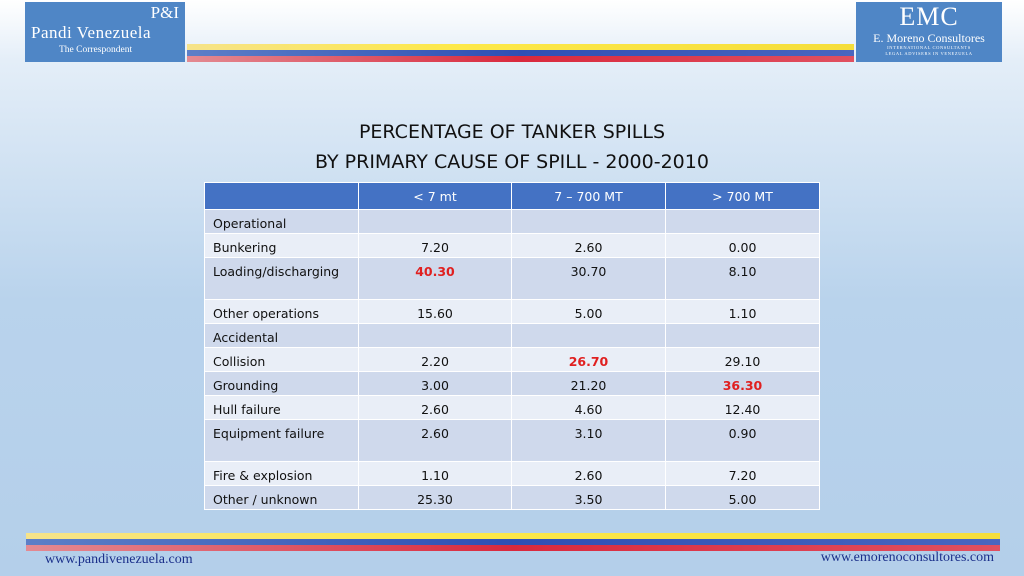 Image resolution: width=1024 pixels, height=576 pixels. I want to click on cell-value: 12.40, so click(742, 407).